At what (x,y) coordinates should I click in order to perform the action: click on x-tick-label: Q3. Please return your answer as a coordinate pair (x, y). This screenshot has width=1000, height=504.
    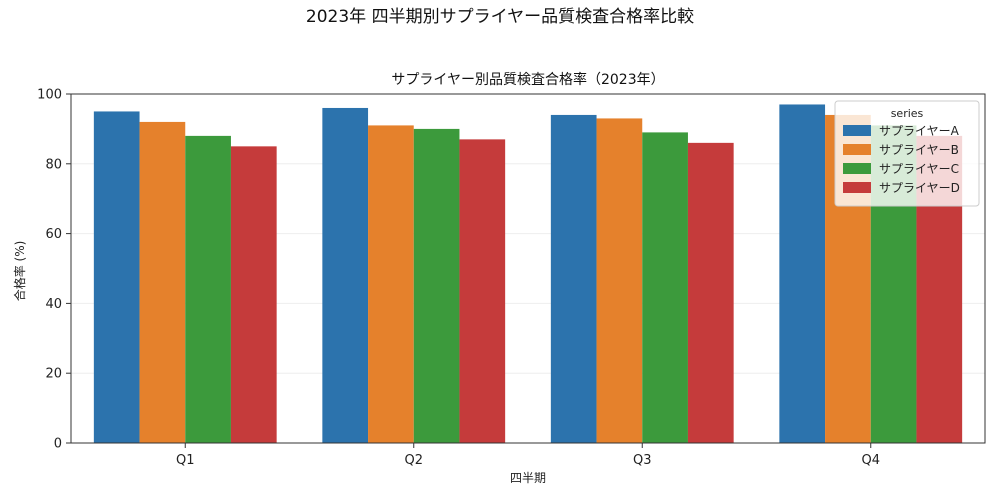
    Looking at the image, I should click on (642, 460).